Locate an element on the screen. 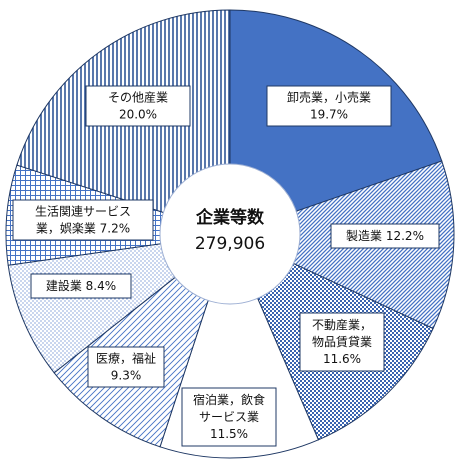 The height and width of the screenshot is (464, 462). label-medical-welfare: 医療，福祉 9.3% is located at coordinates (126, 367).